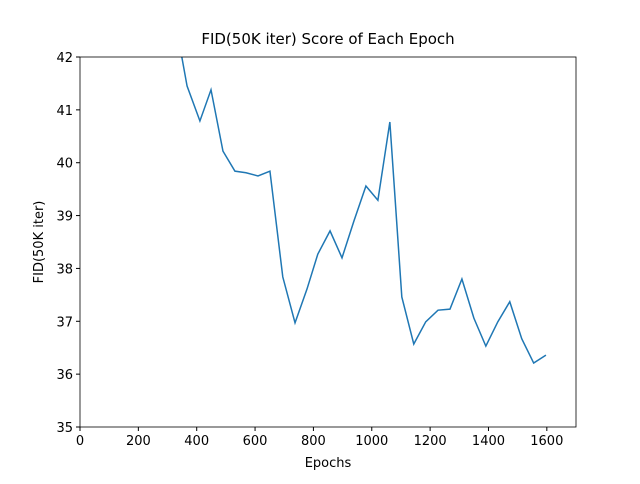 This screenshot has width=640, height=484. What do you see at coordinates (64, 322) in the screenshot?
I see `y-tick-label: 37` at bounding box center [64, 322].